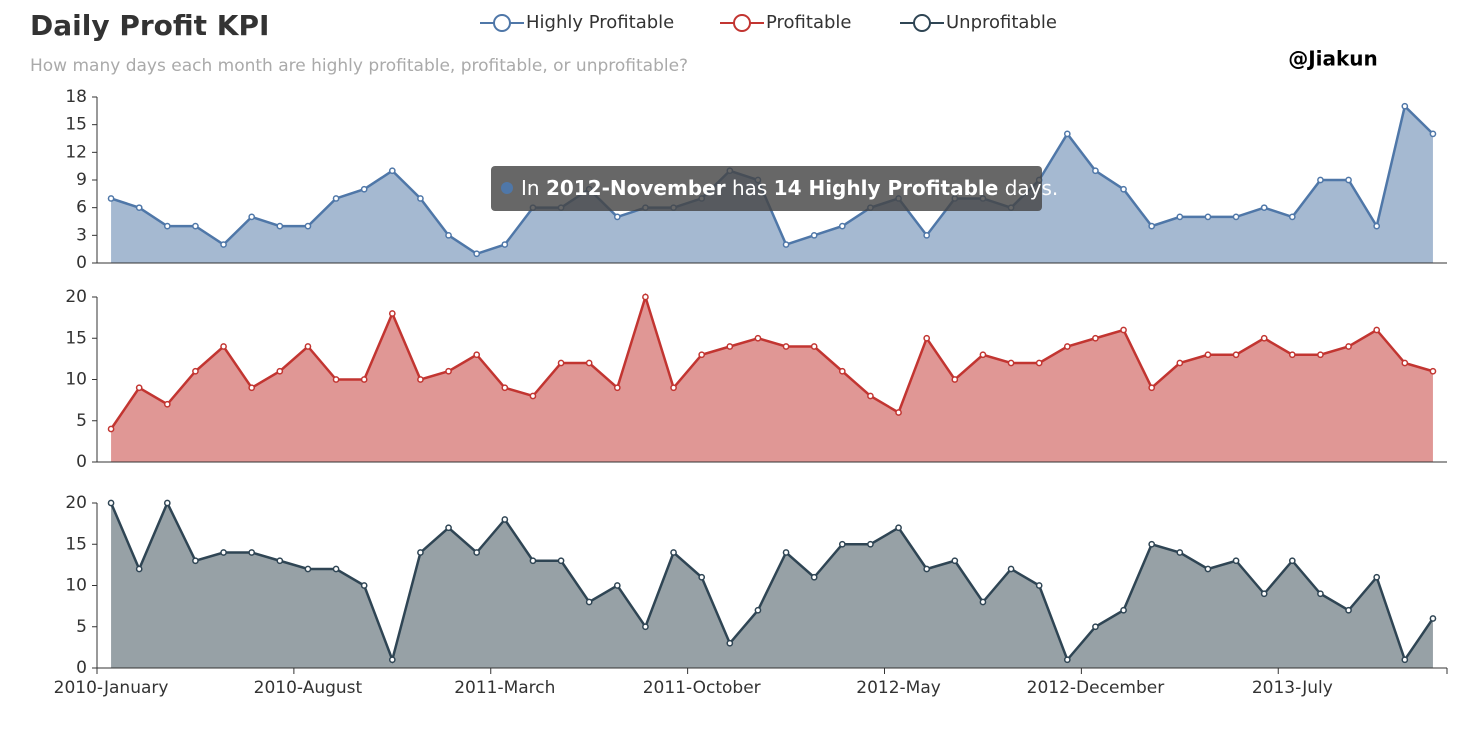  Describe the element at coordinates (76, 503) in the screenshot. I see `y-tick-label: 20` at that location.